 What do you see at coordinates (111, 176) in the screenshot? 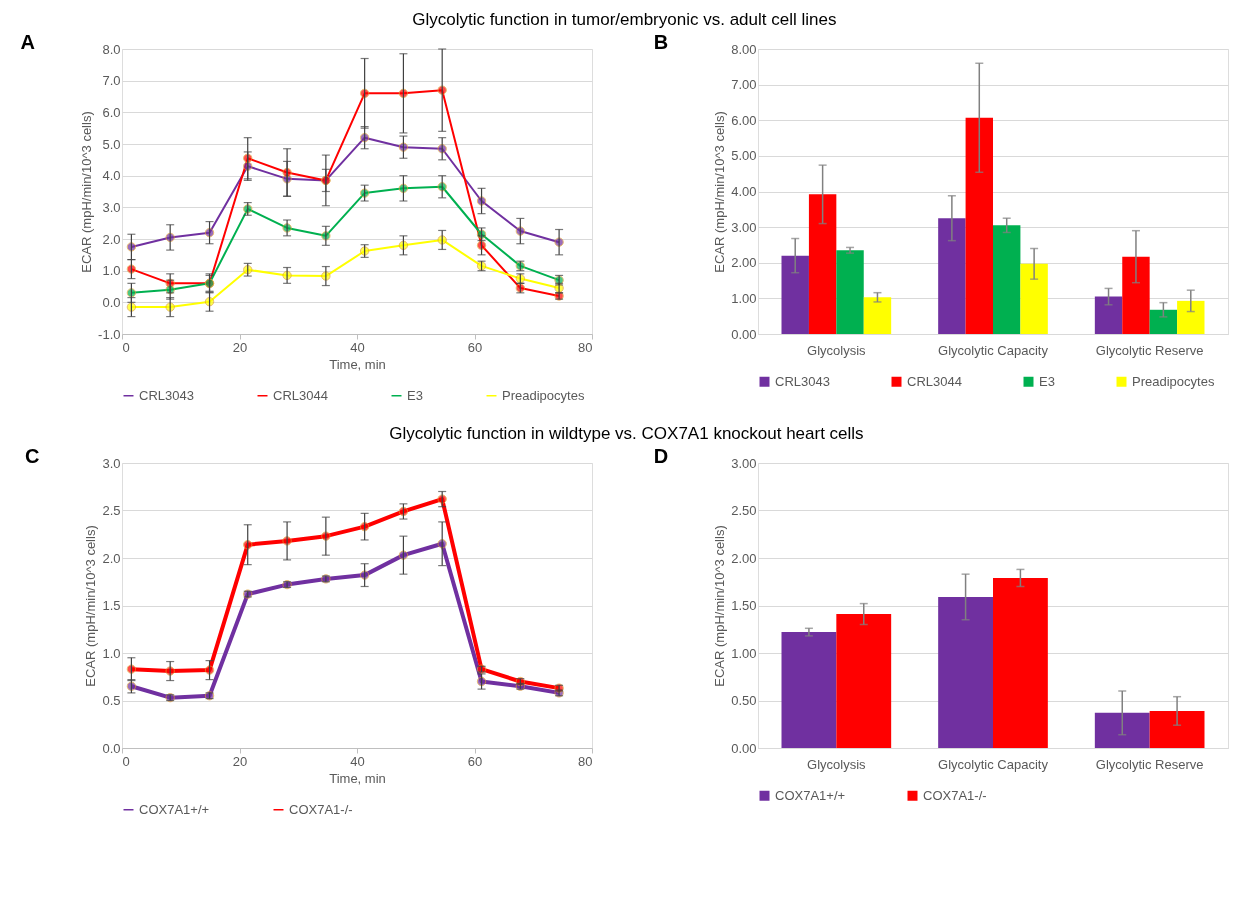
I see `y-tick-label: 4.0` at bounding box center [111, 176].